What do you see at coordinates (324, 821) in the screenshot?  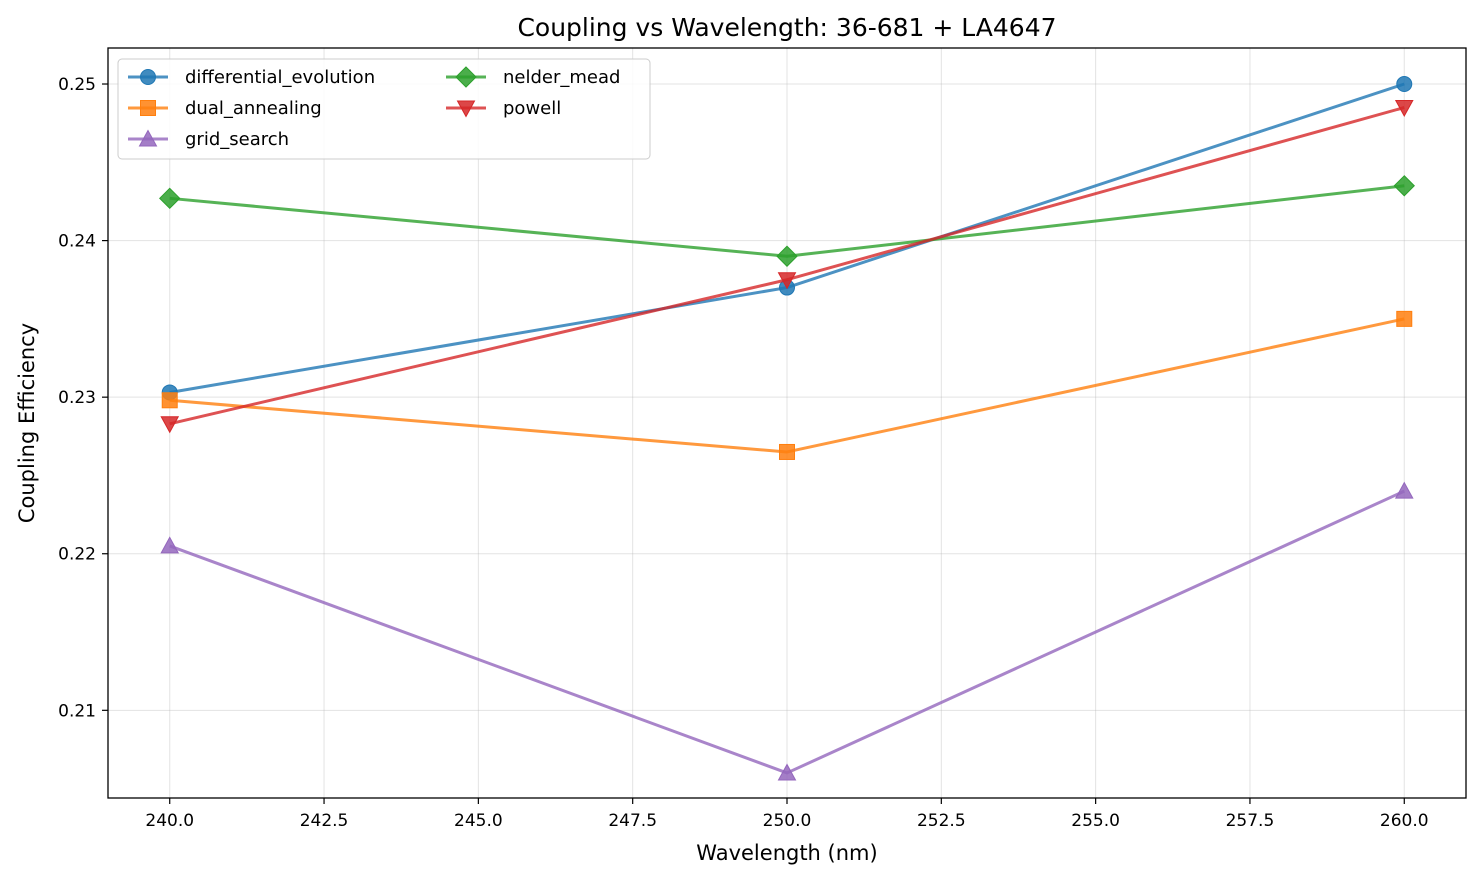 I see `x-tick-label: 242.5` at bounding box center [324, 821].